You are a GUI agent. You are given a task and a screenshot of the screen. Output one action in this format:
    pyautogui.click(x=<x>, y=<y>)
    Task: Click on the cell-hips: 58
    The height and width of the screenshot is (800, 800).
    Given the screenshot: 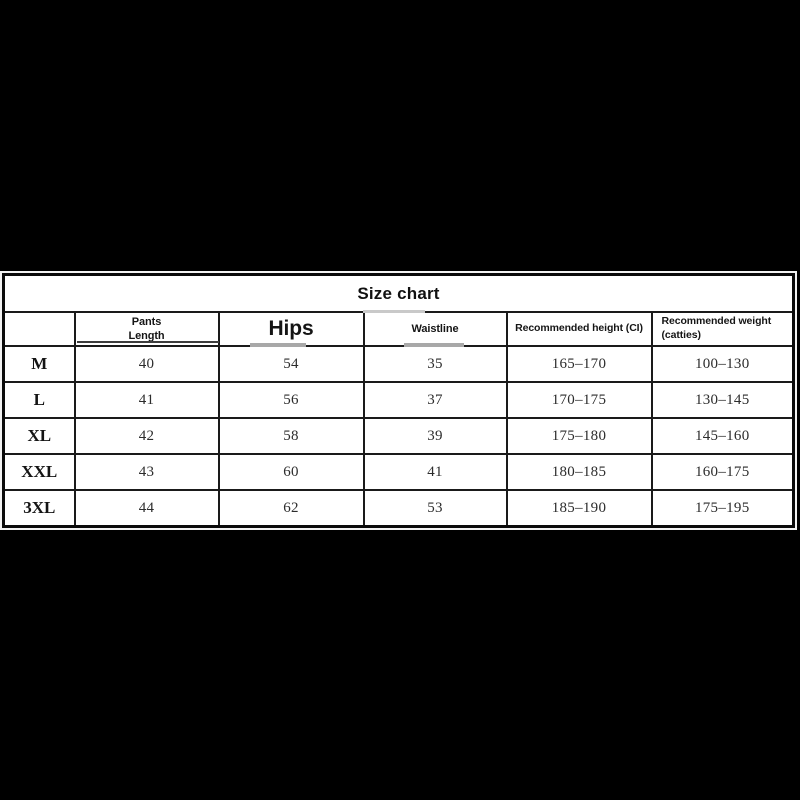 What is the action you would take?
    pyautogui.click(x=291, y=436)
    